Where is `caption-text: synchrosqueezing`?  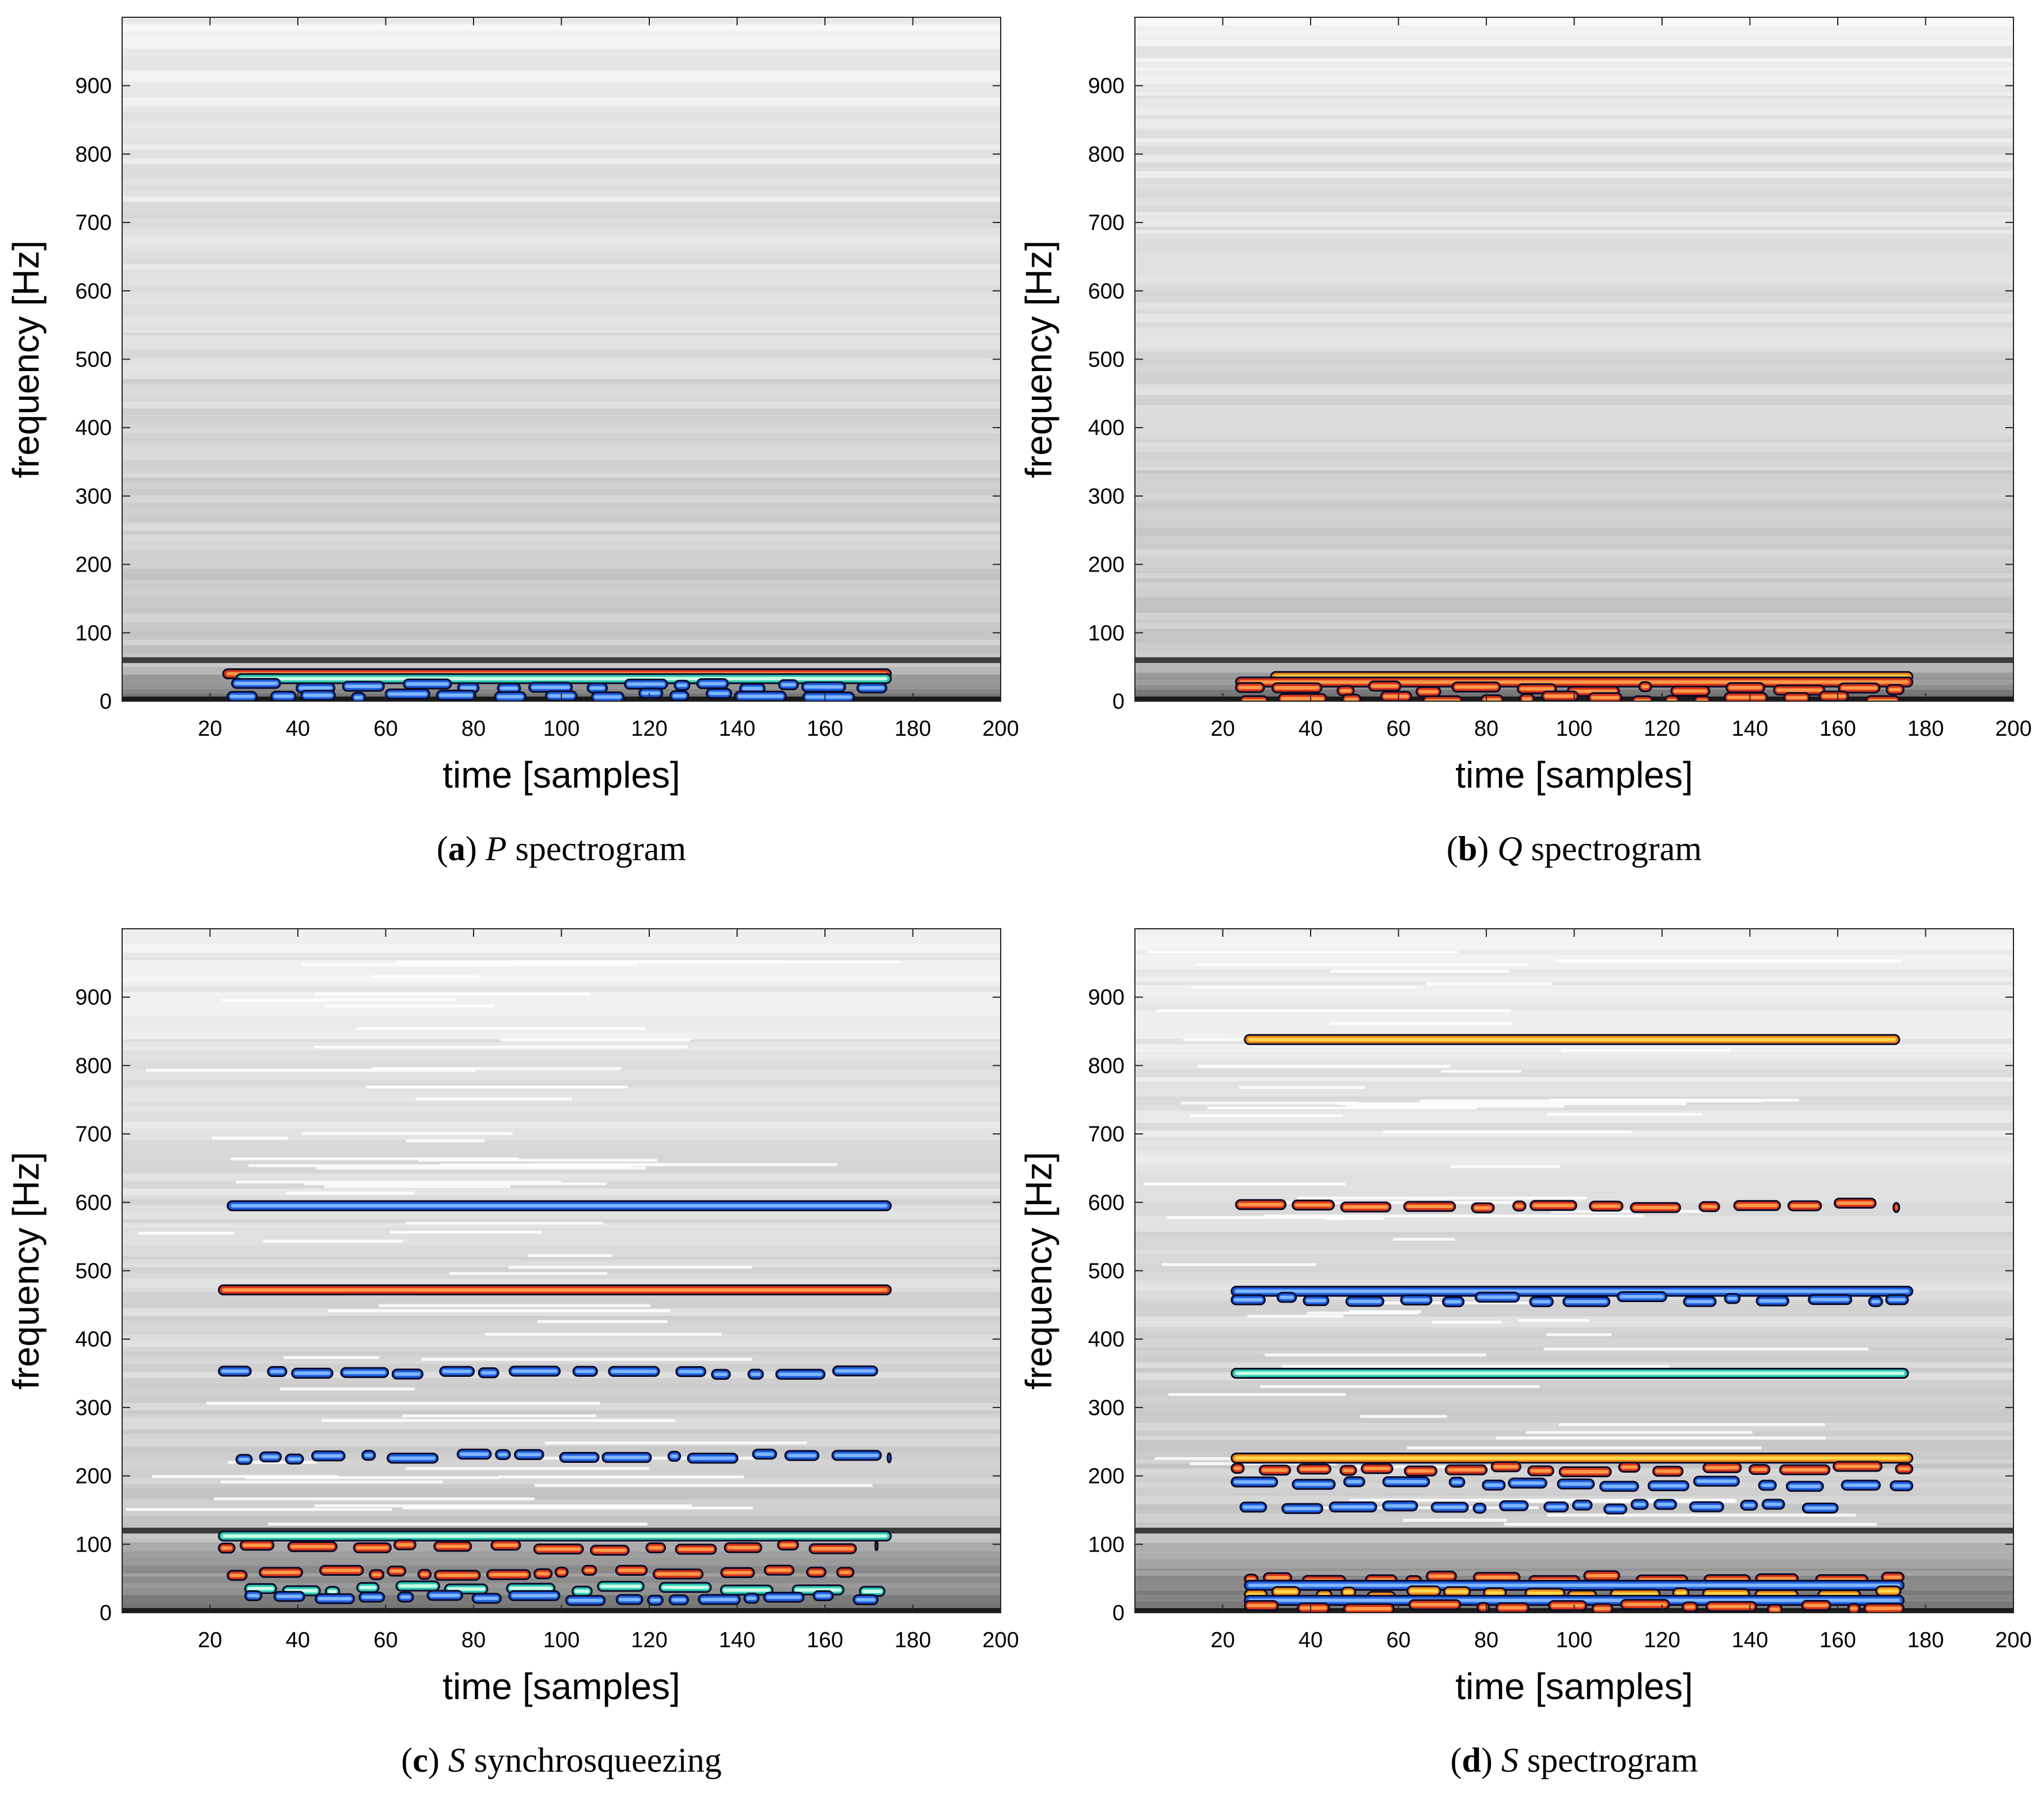 caption-text: synchrosqueezing is located at coordinates (598, 1760).